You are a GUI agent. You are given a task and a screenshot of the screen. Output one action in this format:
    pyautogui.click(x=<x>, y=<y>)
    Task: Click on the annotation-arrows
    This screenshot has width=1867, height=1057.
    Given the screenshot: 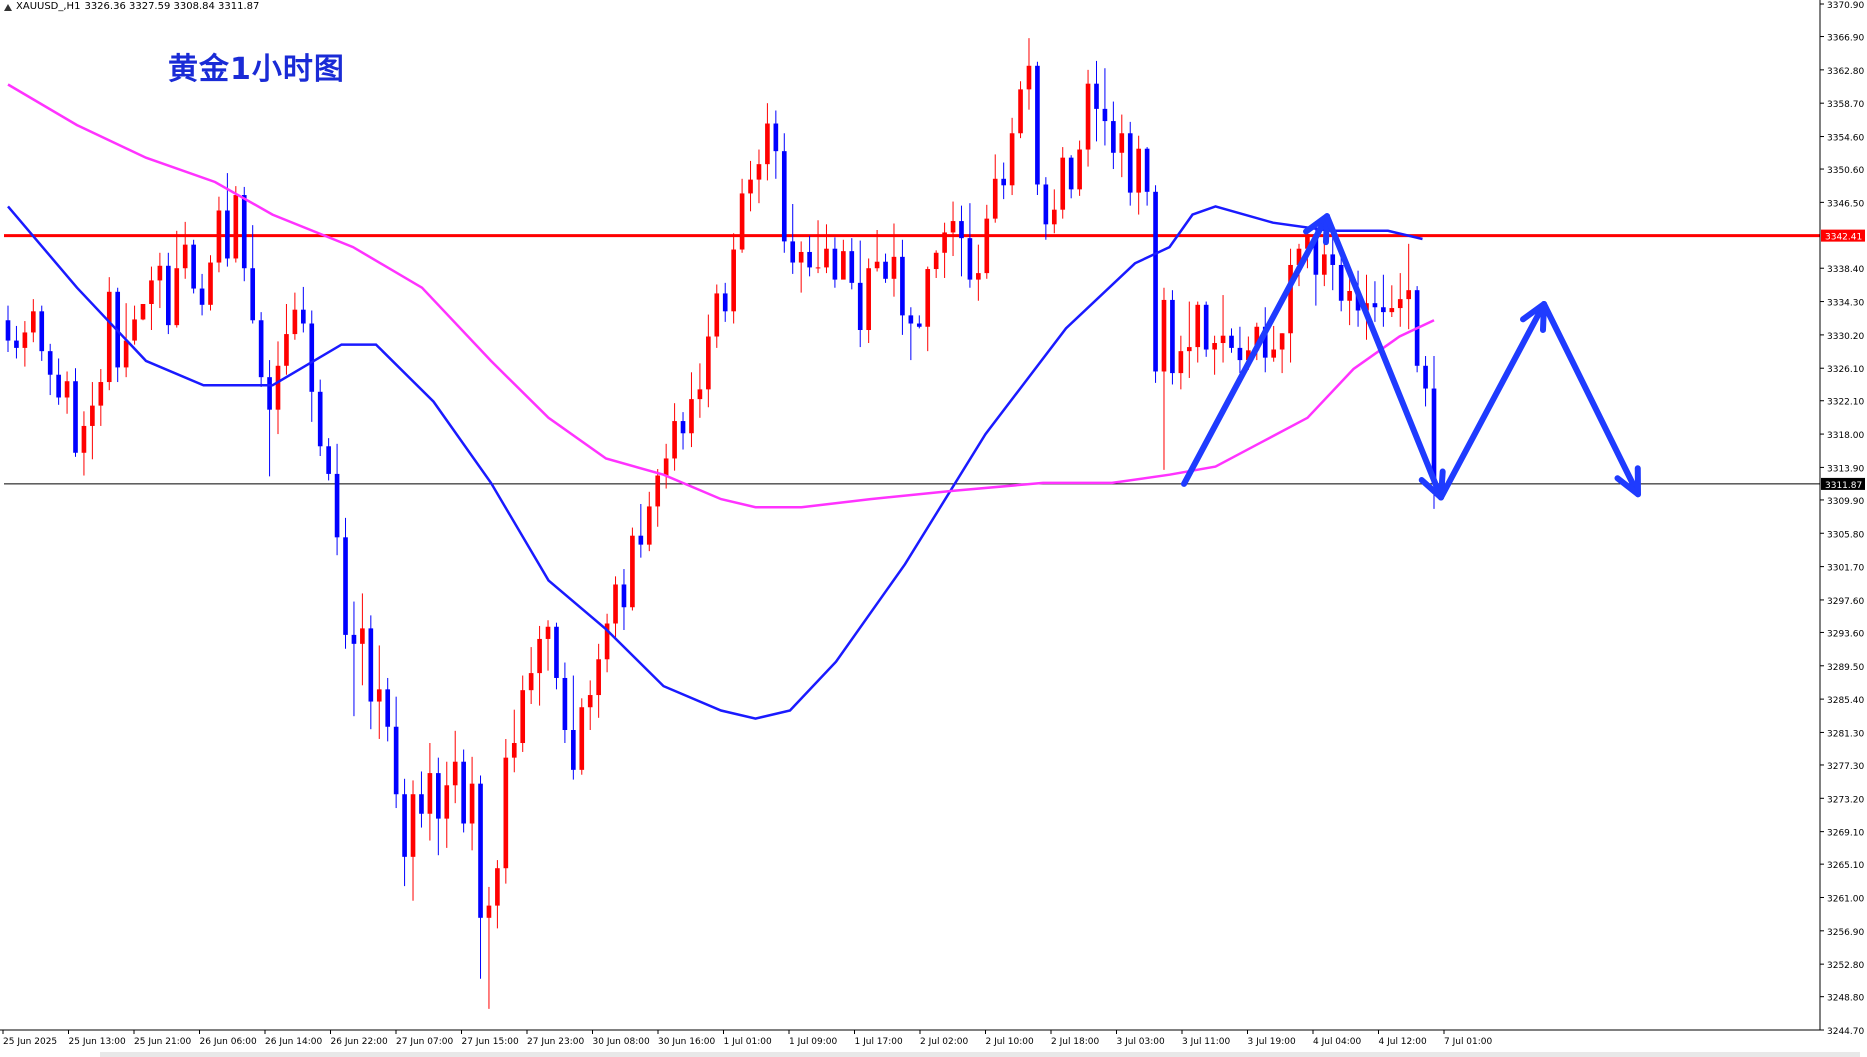 What is the action you would take?
    pyautogui.click(x=1411, y=357)
    